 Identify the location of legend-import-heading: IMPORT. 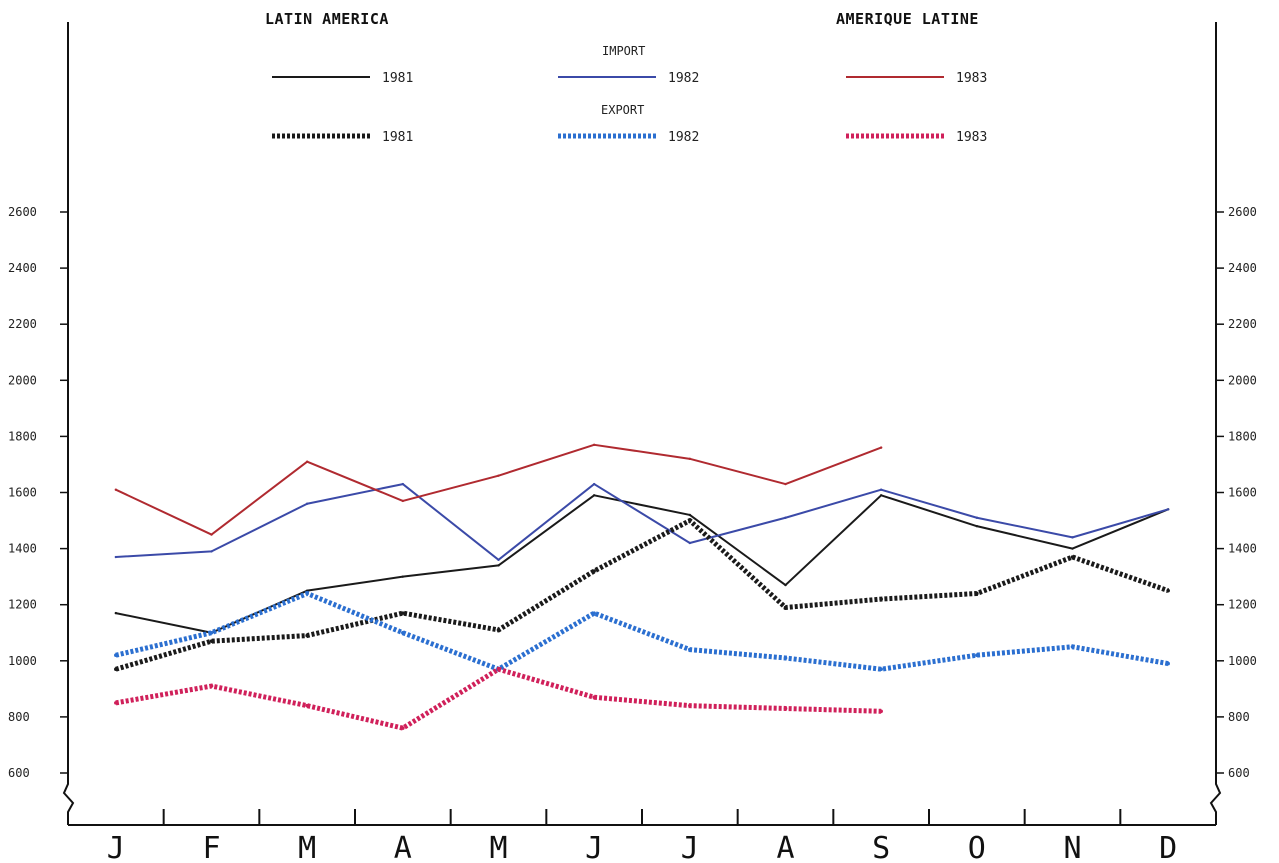
(624, 51).